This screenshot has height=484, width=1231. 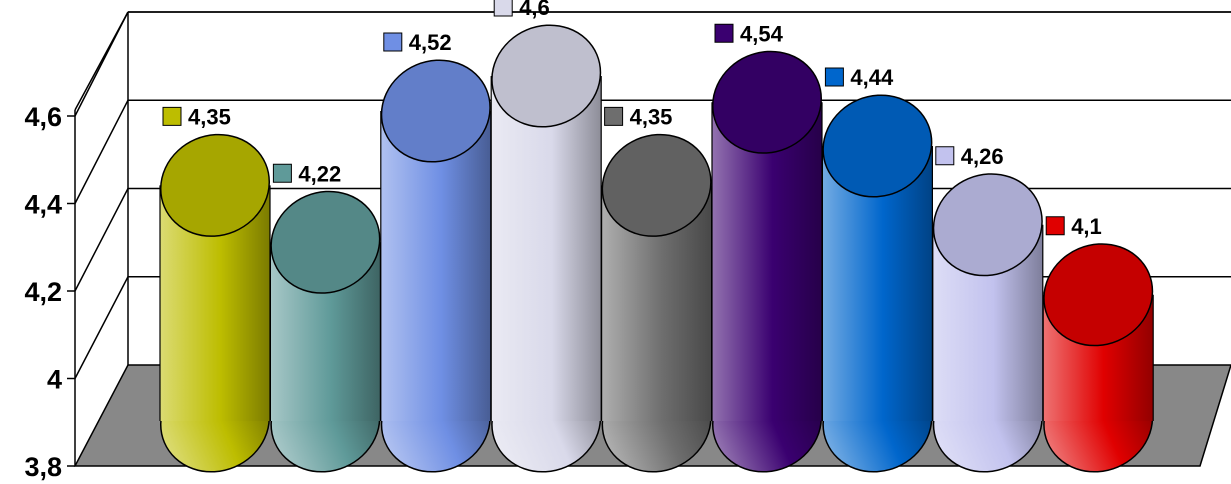 I want to click on y-axis: 3,8 4 4,2 4,4 4,6, so click(x=49, y=292).